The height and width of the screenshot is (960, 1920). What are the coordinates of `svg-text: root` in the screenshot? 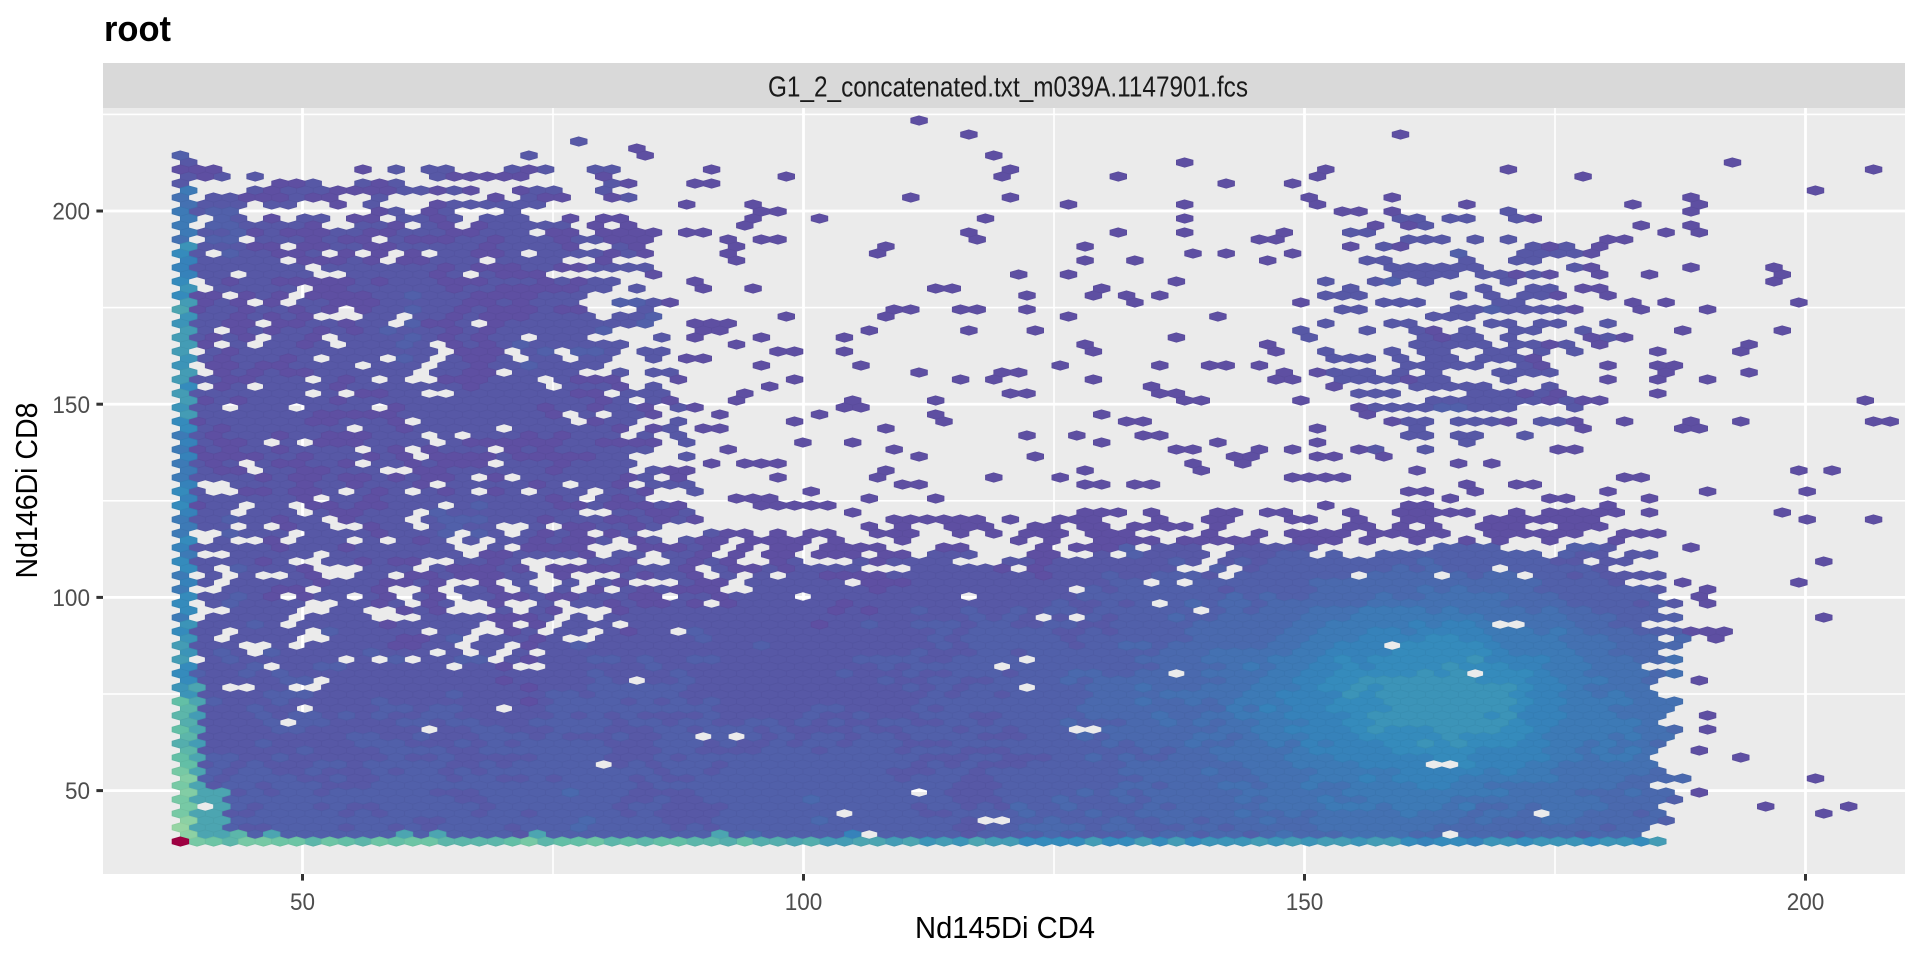 It's located at (137, 28).